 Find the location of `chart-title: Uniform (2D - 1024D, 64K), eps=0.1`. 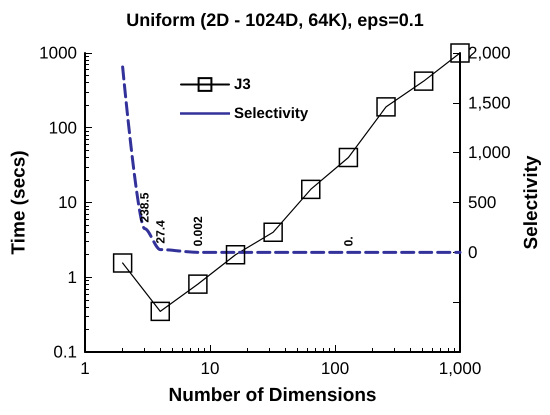

chart-title: Uniform (2D - 1024D, 64K), eps=0.1 is located at coordinates (275, 20).